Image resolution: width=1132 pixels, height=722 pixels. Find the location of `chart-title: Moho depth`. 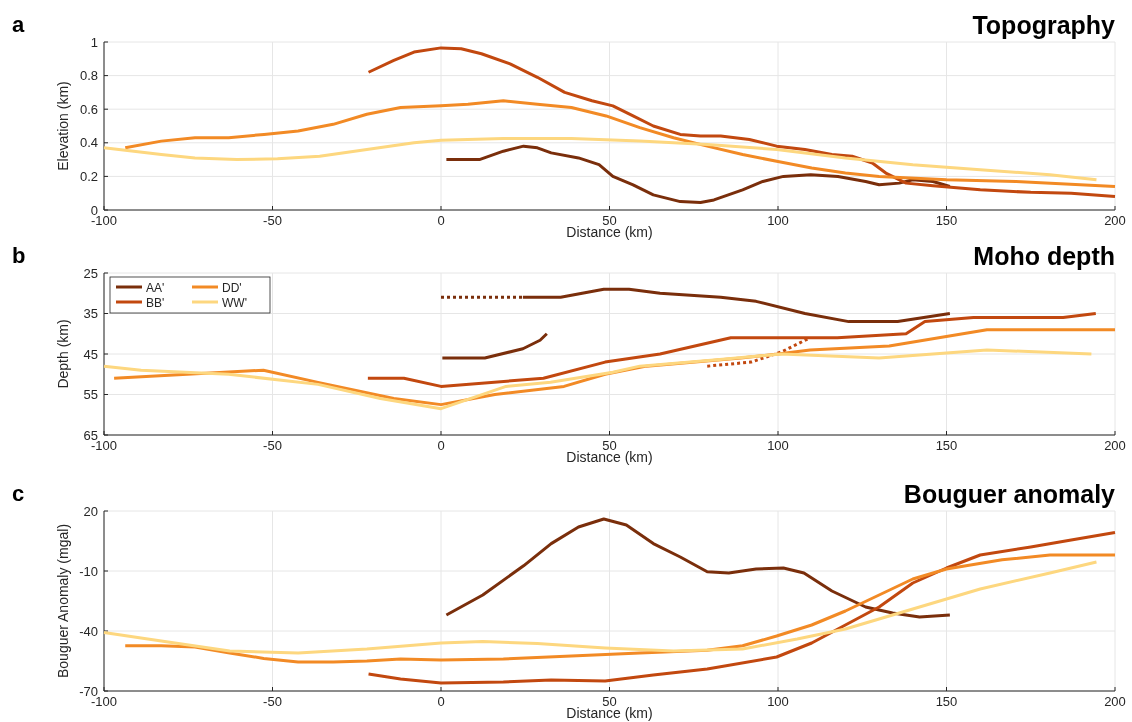

chart-title: Moho depth is located at coordinates (1044, 256).